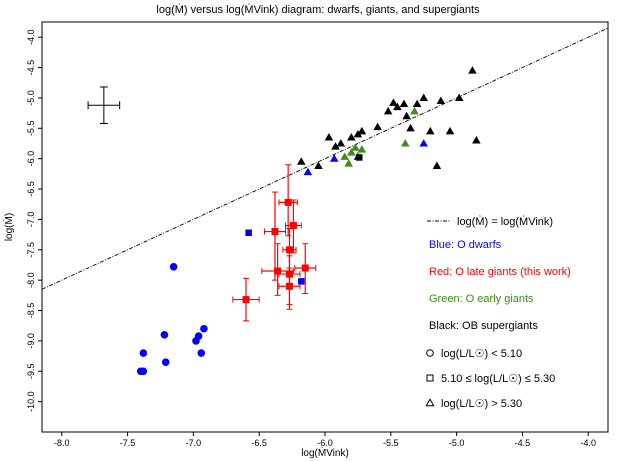  What do you see at coordinates (31, 159) in the screenshot?
I see `y-tick-label: -6.0` at bounding box center [31, 159].